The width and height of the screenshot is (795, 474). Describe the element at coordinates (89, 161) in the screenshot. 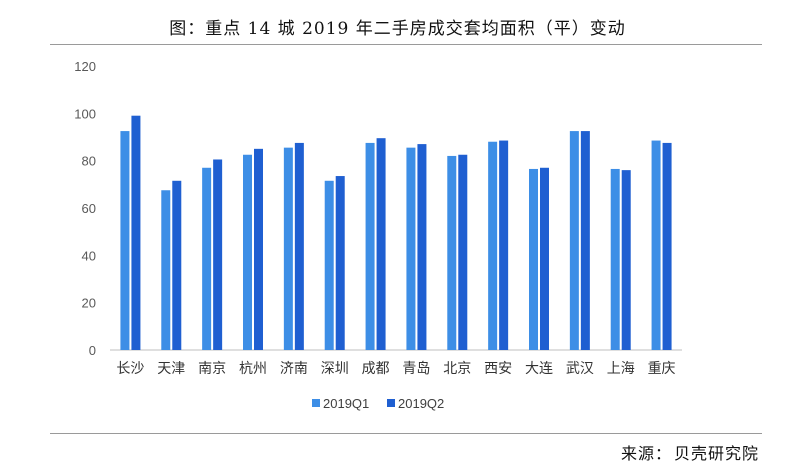

I see `y-tick-label: 80` at that location.